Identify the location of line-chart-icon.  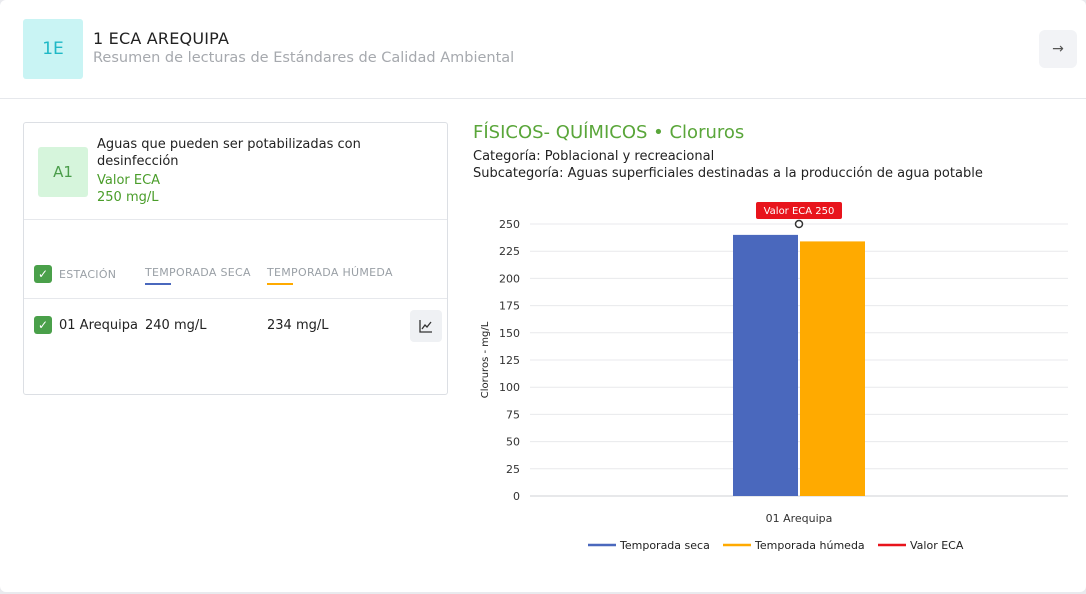
(425, 326).